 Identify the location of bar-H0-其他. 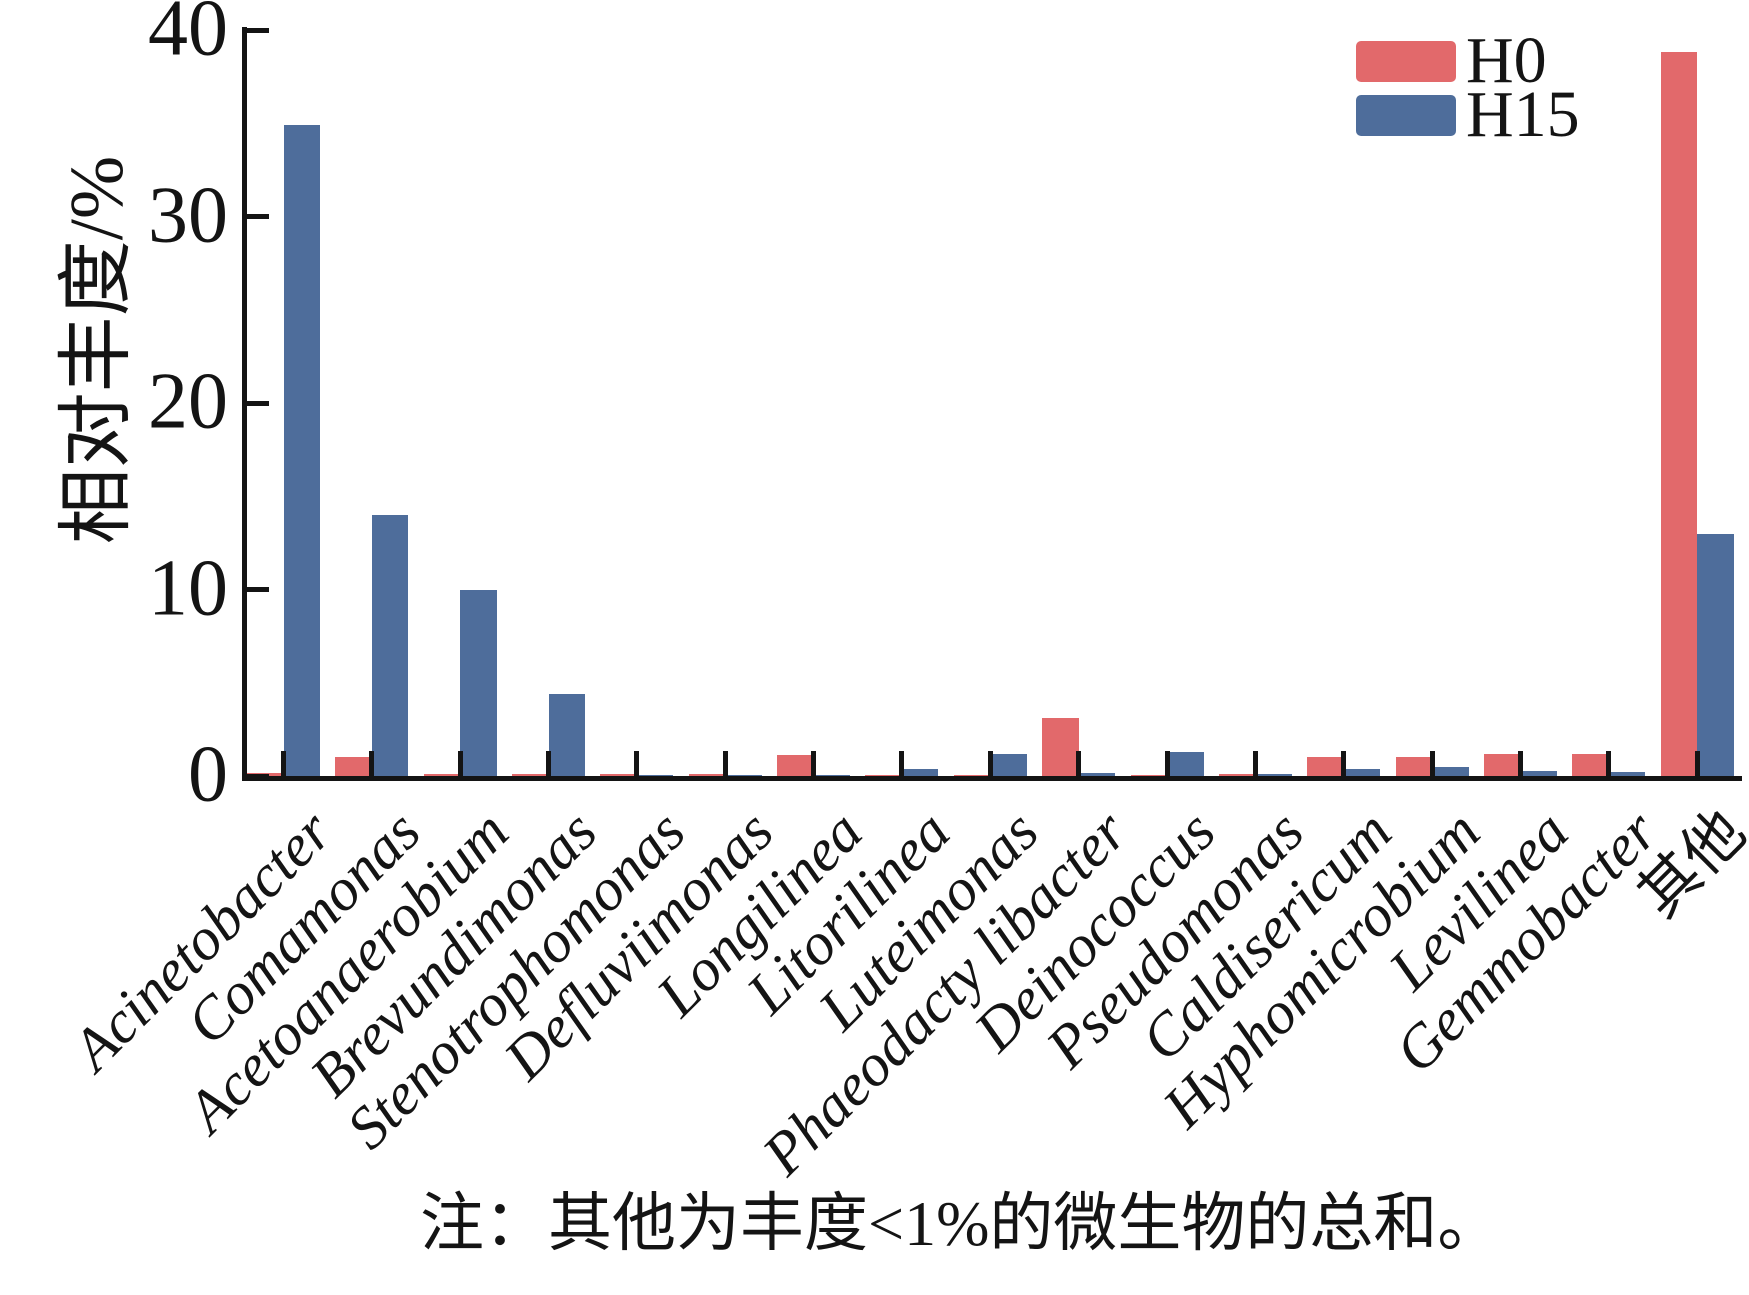
(1679, 414).